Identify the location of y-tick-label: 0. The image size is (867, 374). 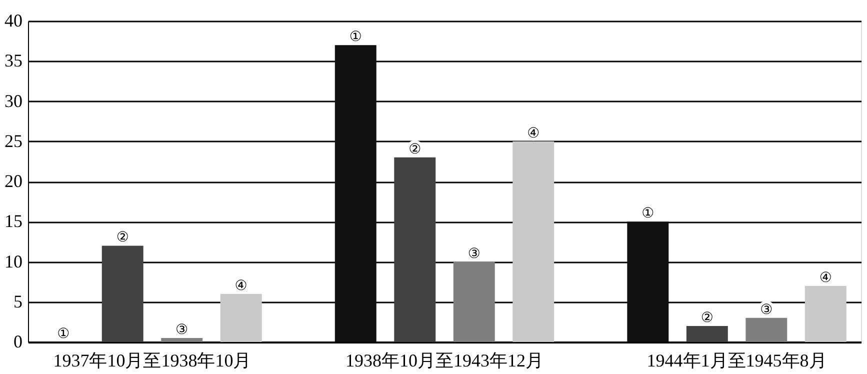
(18, 342).